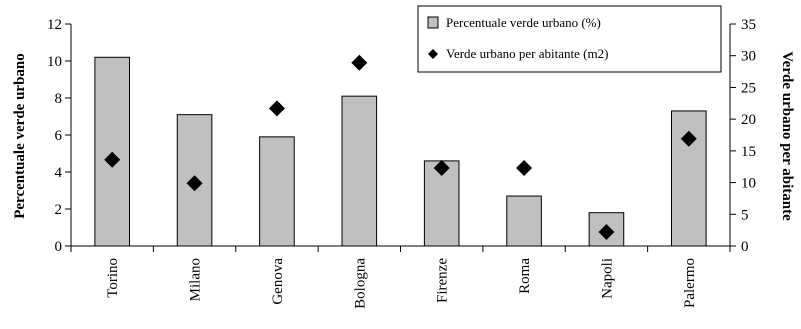 This screenshot has width=801, height=329. Describe the element at coordinates (276, 108) in the screenshot. I see `point-genova` at that location.